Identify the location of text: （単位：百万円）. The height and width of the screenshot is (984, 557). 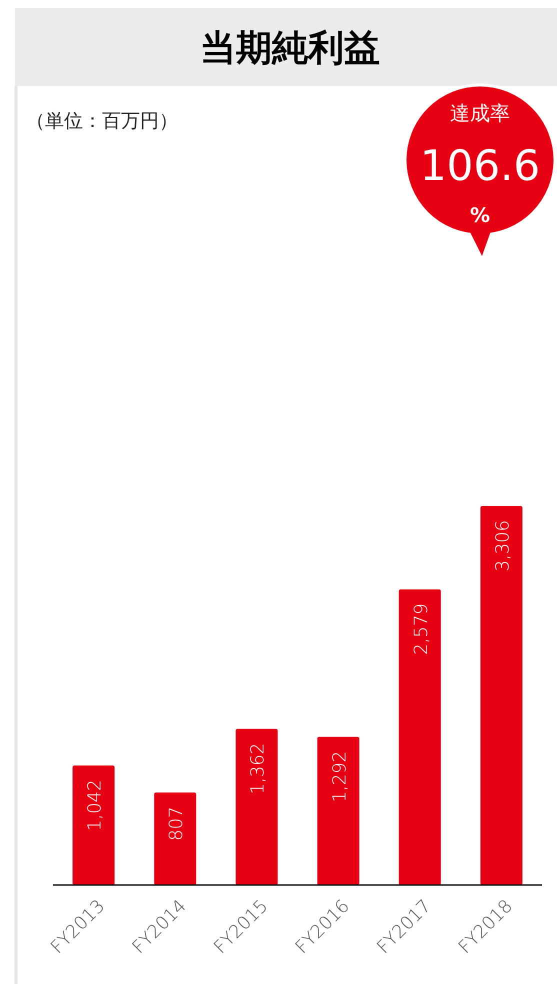
(102, 121).